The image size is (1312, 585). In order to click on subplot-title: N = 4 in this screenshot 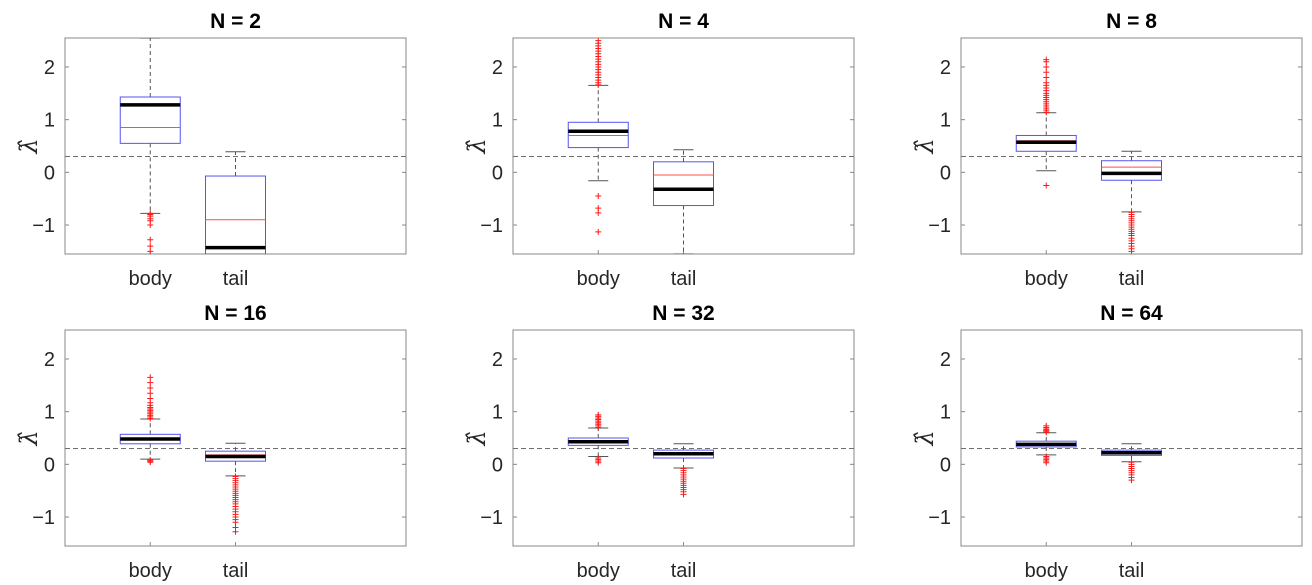, I will do `click(683, 21)`.